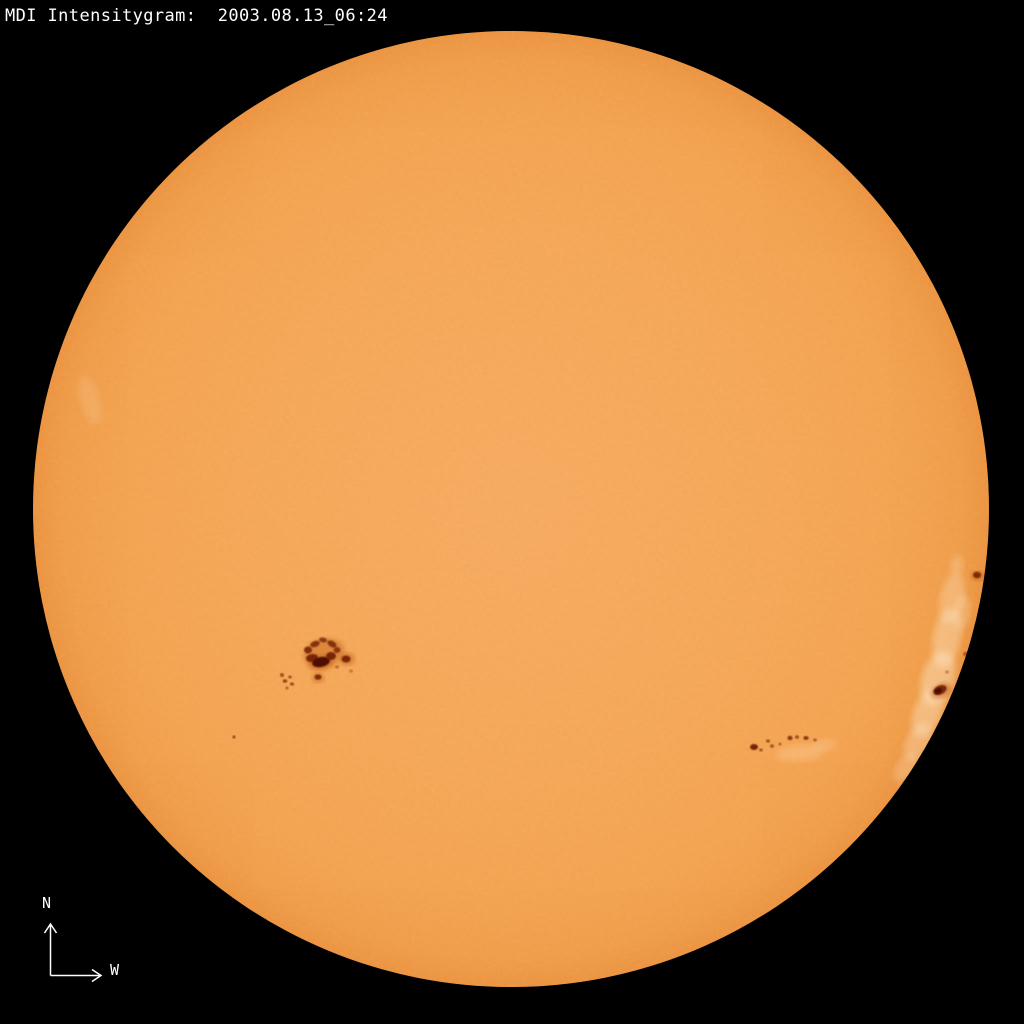 The height and width of the screenshot is (1024, 1024). Describe the element at coordinates (608, 661) in the screenshot. I see `sunspot-layer` at that location.